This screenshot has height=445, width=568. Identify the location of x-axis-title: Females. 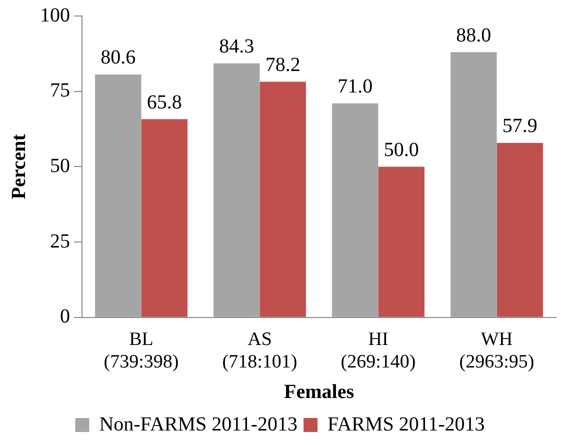
(319, 392).